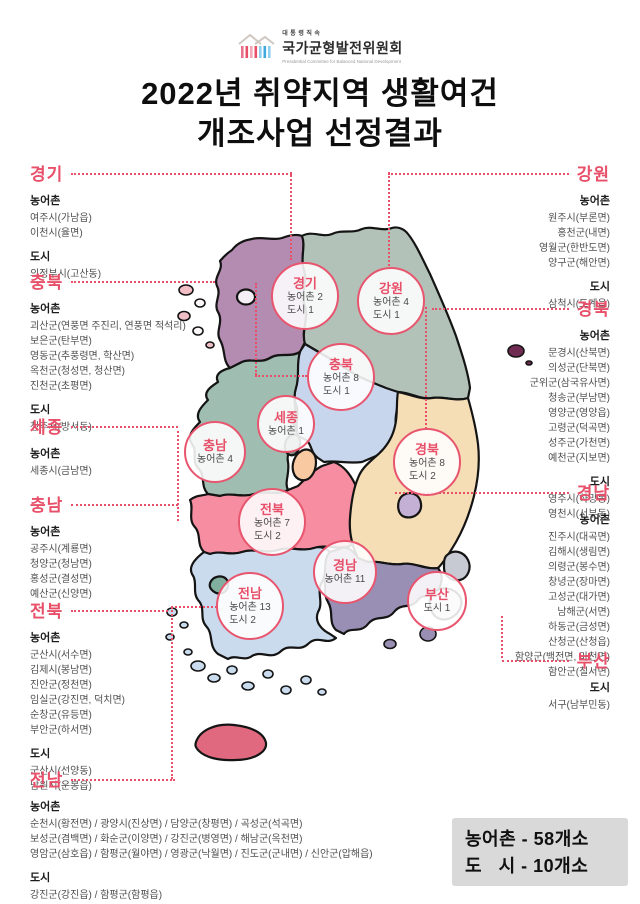  Describe the element at coordinates (272, 530) in the screenshot. I see `badge-counts: 농어촌 7 도시 2` at that location.